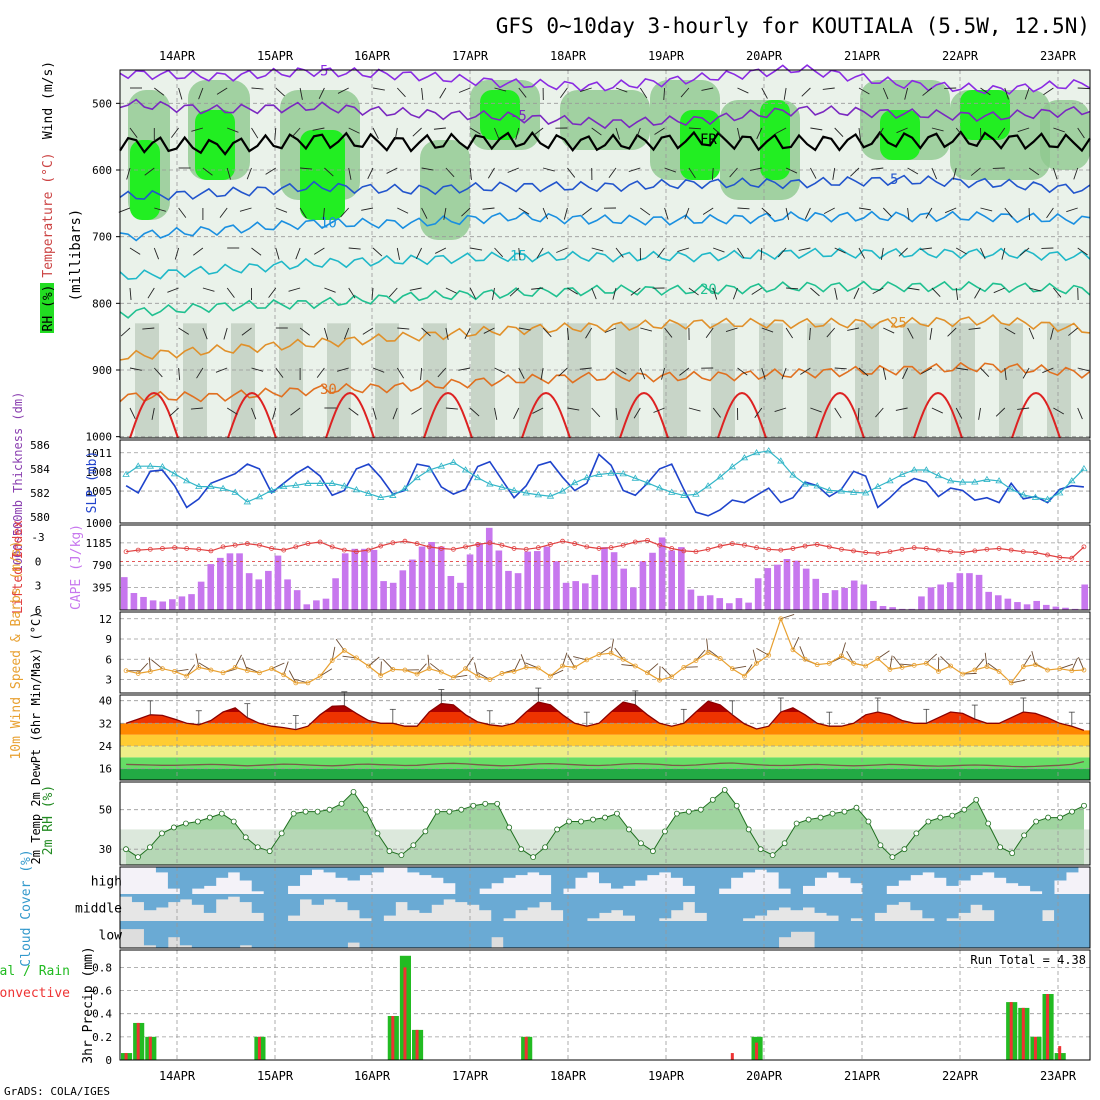 Image resolution: width=1100 pixels, height=1100 pixels. What do you see at coordinates (37, 537) in the screenshot?
I see `li-tick-label: -3` at bounding box center [37, 537].